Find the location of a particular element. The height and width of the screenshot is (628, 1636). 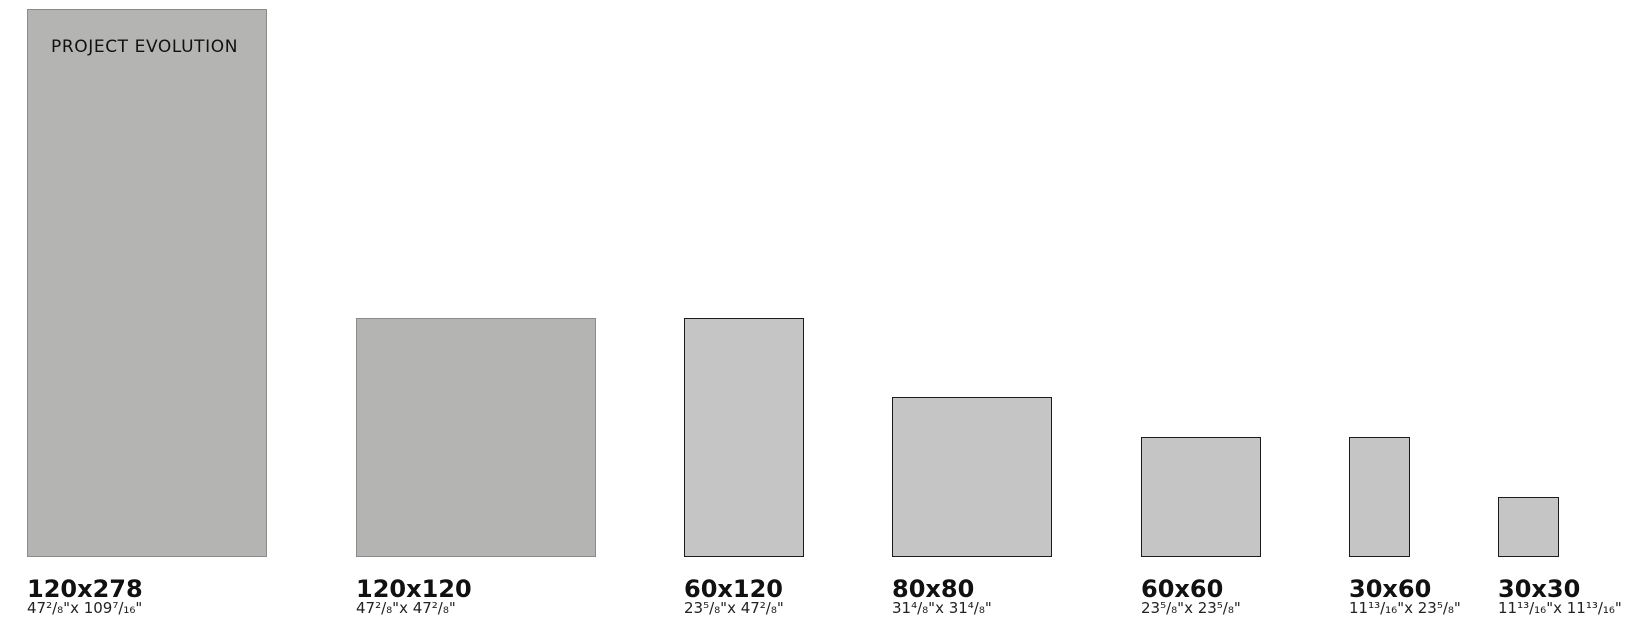

inch-label: 23⁵/₈"x 47²/₈" is located at coordinates (734, 608).